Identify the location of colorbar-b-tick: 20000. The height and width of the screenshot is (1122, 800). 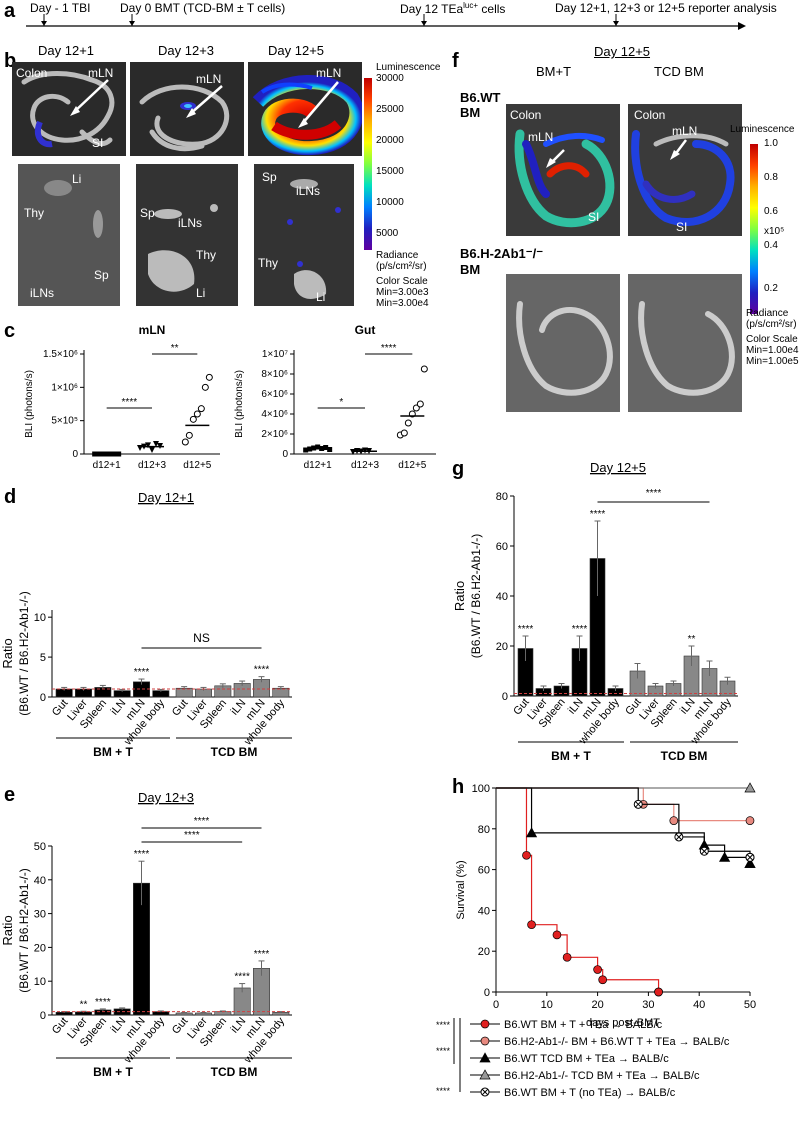
(390, 140).